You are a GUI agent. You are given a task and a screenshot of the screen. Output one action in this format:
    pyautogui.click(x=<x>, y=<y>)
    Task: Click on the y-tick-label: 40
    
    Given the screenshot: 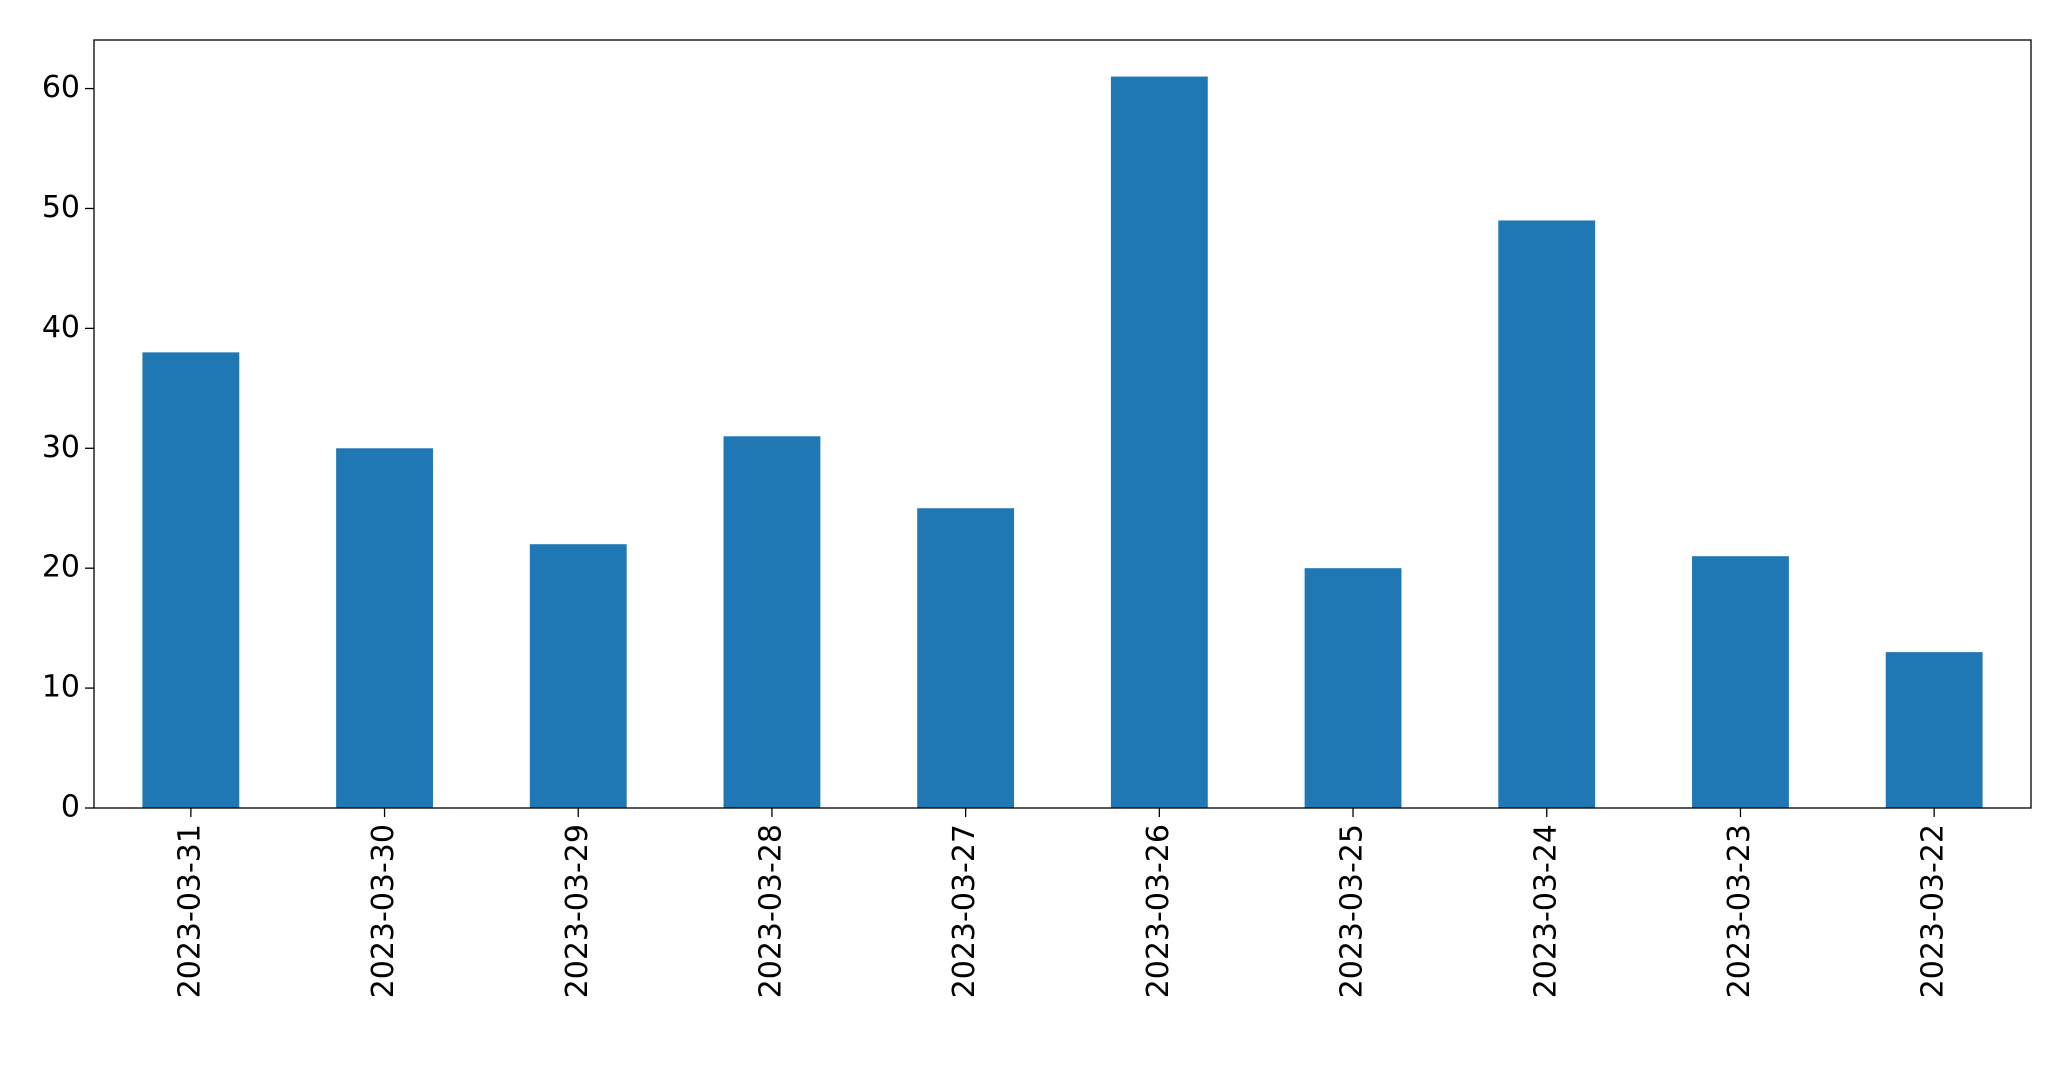 What is the action you would take?
    pyautogui.click(x=61, y=327)
    